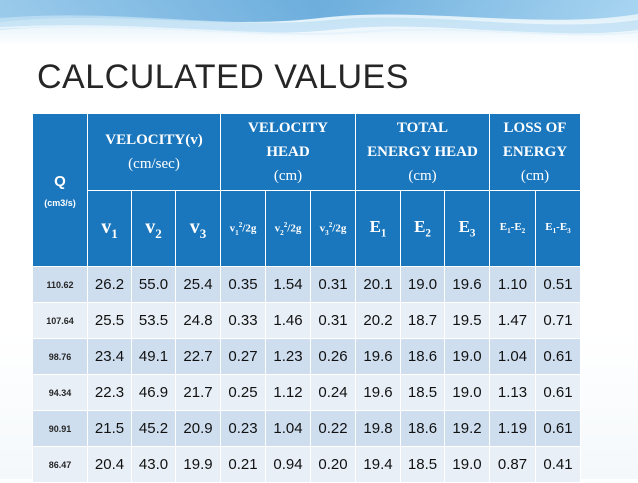  What do you see at coordinates (60, 320) in the screenshot?
I see `flow-rate-cell: 107.64` at bounding box center [60, 320].